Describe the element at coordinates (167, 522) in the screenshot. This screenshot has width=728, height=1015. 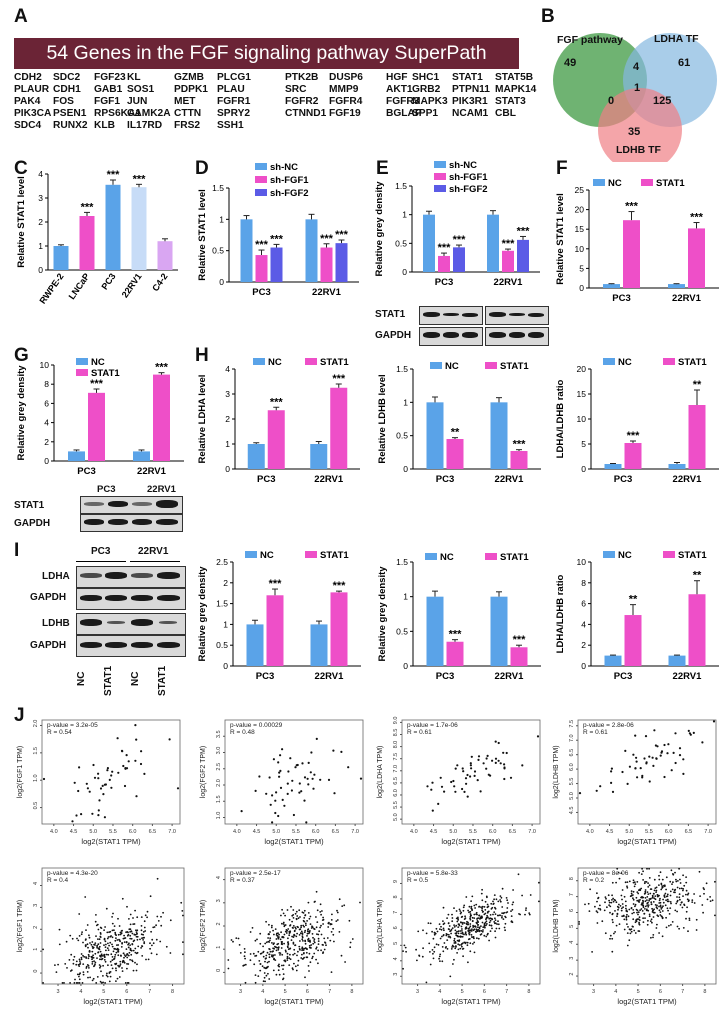
I see `band` at that location.